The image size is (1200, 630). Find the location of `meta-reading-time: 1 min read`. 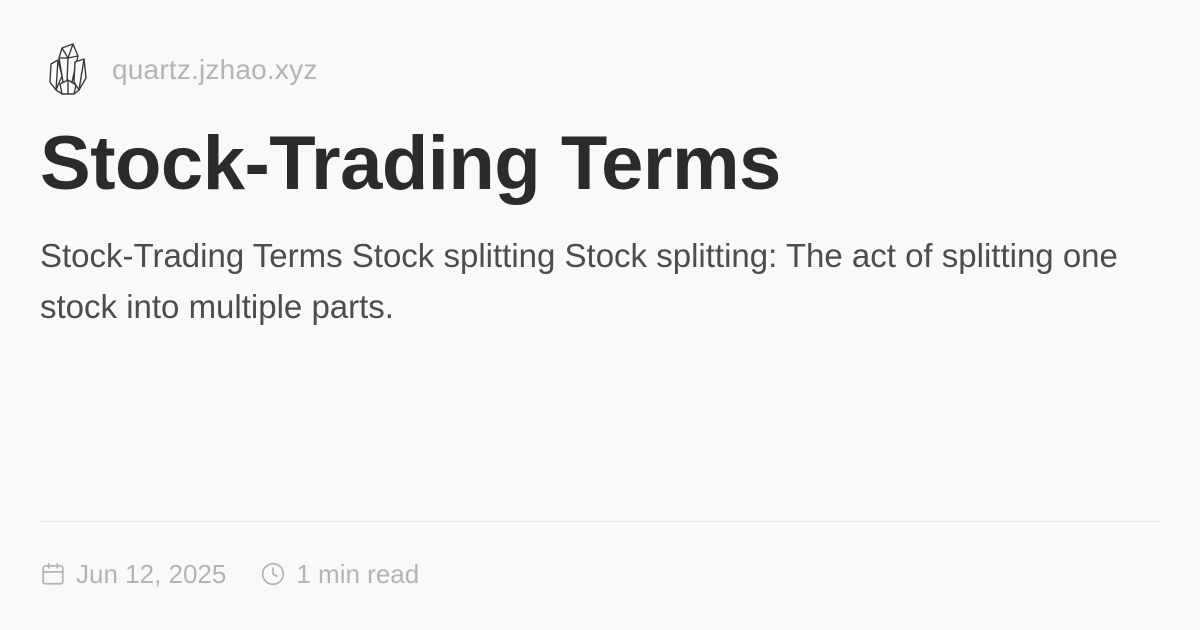

meta-reading-time: 1 min read is located at coordinates (339, 574).